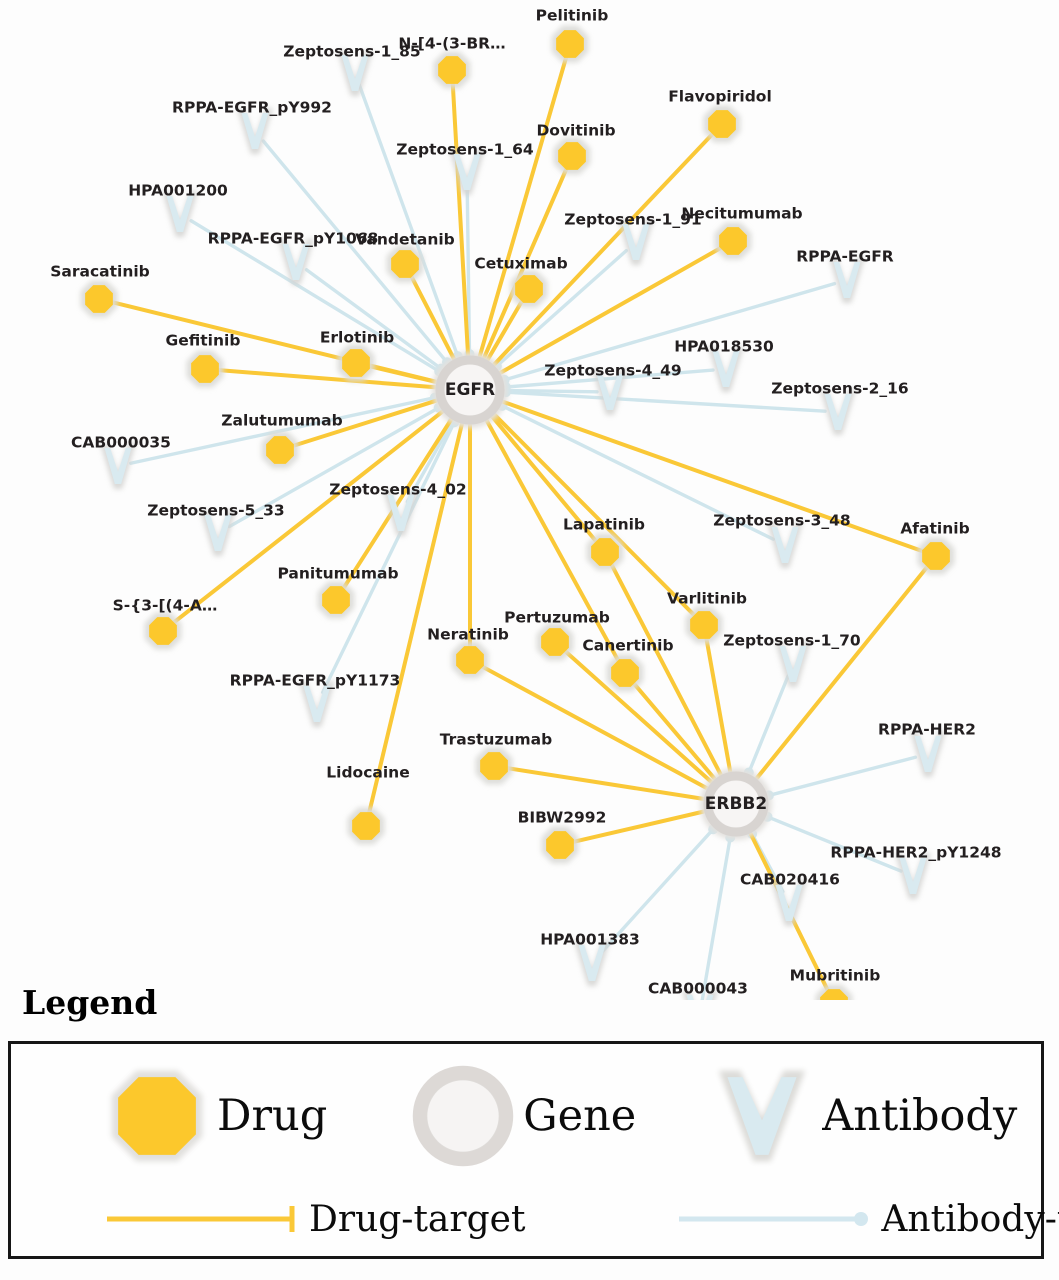  What do you see at coordinates (397, 490) in the screenshot?
I see `antibody-node-label: Zeptosens-4_02` at bounding box center [397, 490].